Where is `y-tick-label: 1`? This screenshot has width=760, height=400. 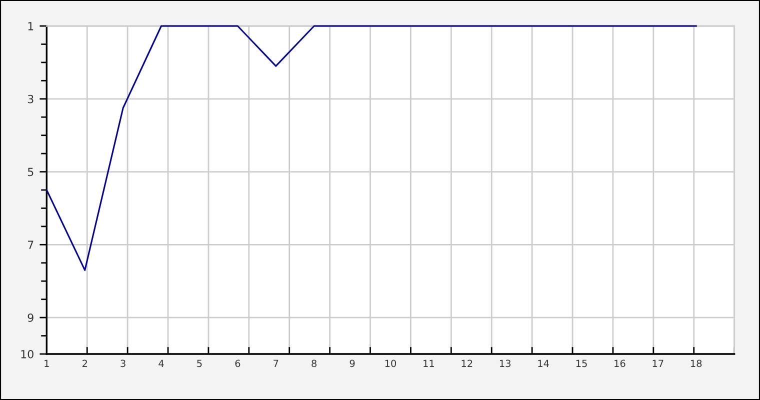
y-tick-label: 1 is located at coordinates (31, 26).